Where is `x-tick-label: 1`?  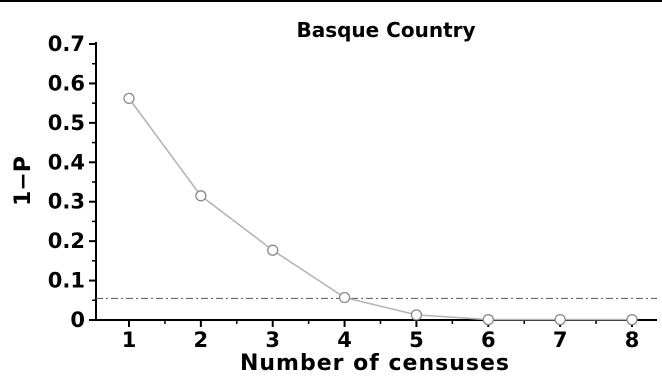 x-tick-label: 1 is located at coordinates (129, 340).